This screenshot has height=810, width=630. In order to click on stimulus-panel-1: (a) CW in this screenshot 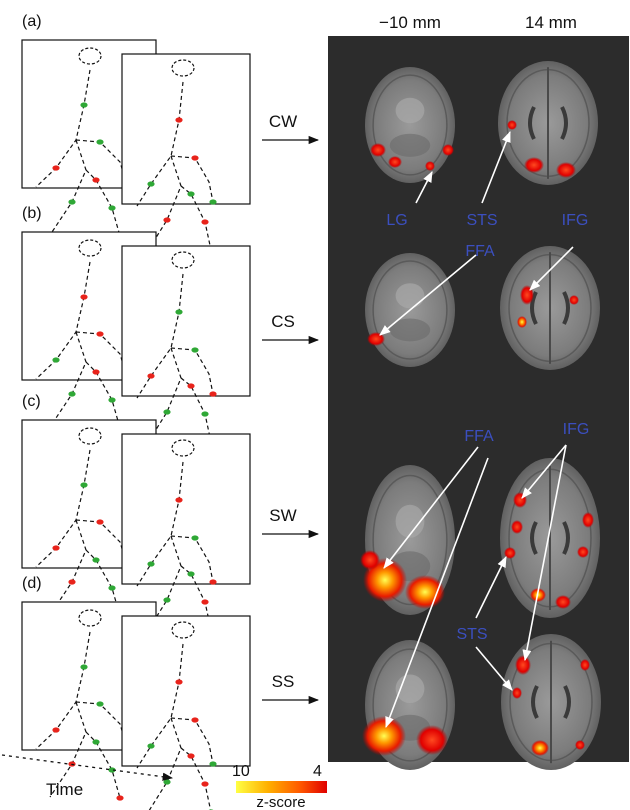, I will do `click(170, 133)`.